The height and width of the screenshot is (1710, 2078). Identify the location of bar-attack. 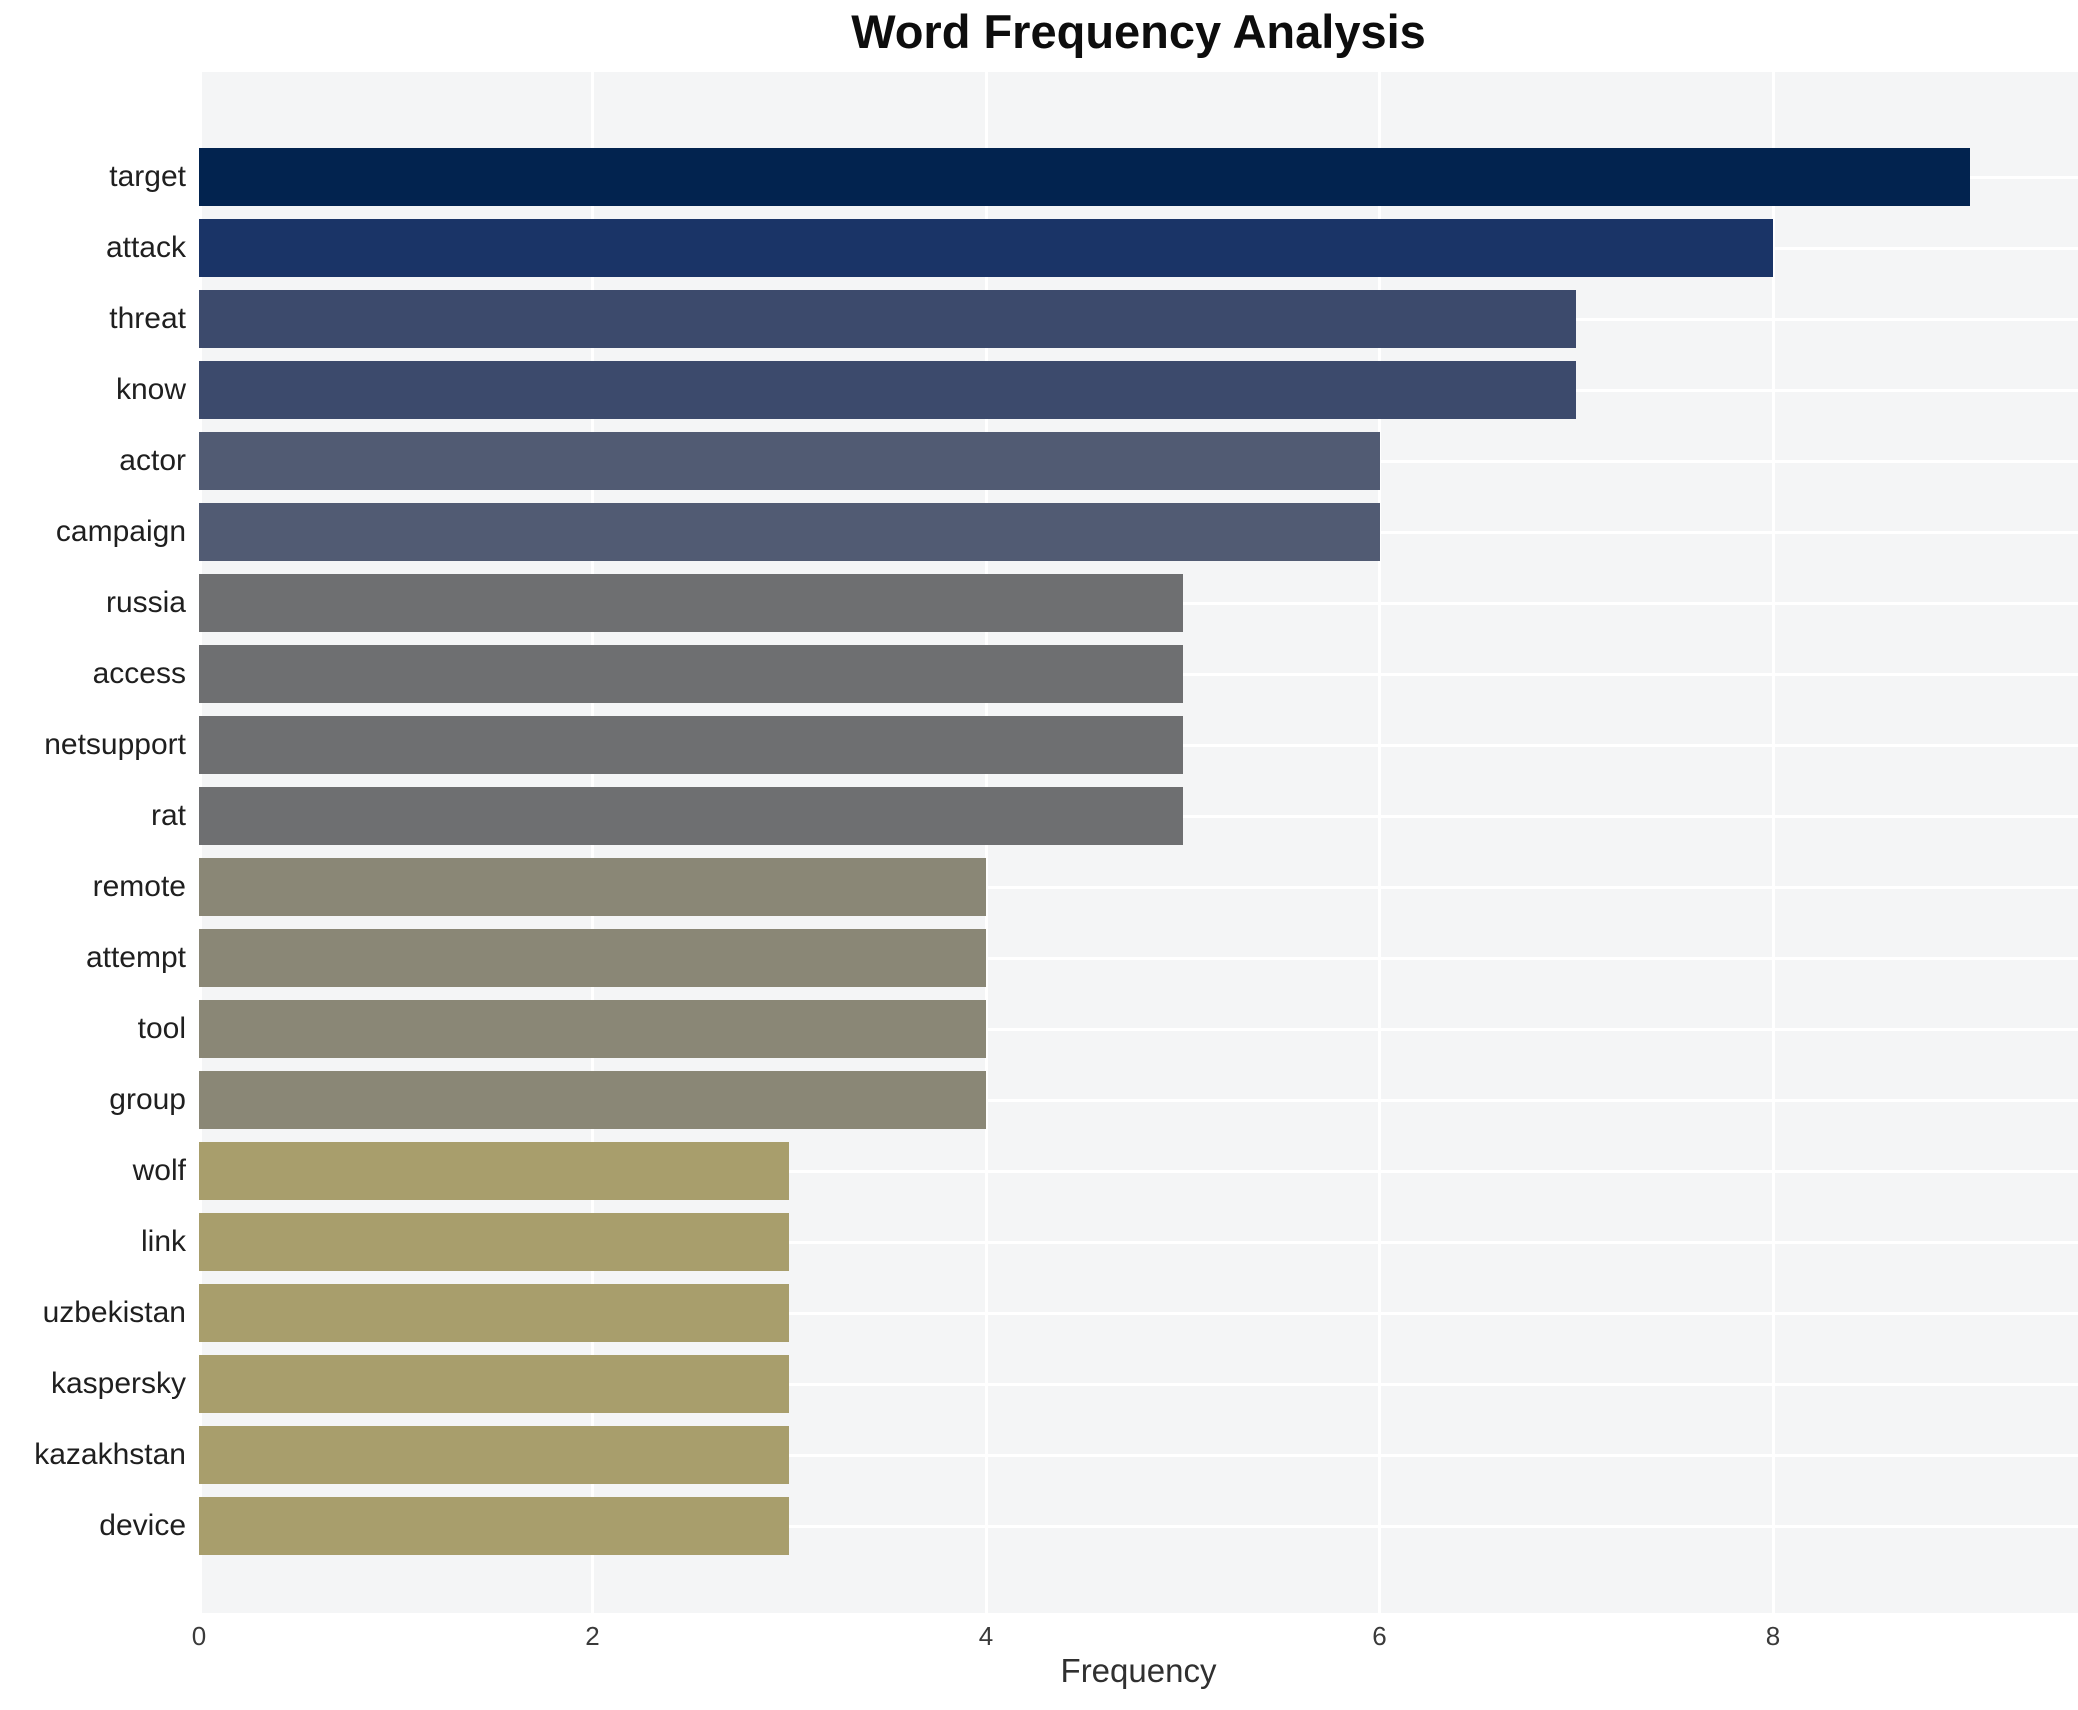
(986, 248).